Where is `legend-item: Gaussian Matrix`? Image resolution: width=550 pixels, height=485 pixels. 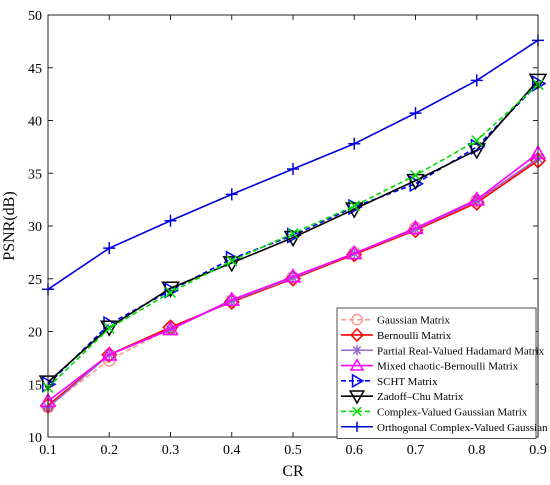
legend-item: Gaussian Matrix is located at coordinates (396, 320).